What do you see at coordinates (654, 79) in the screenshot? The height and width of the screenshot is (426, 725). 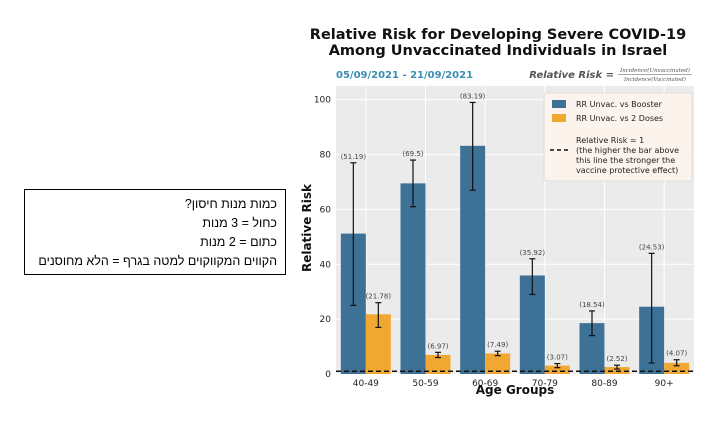 I see `formula-denominator: Incidence(Vaccinated)` at bounding box center [654, 79].